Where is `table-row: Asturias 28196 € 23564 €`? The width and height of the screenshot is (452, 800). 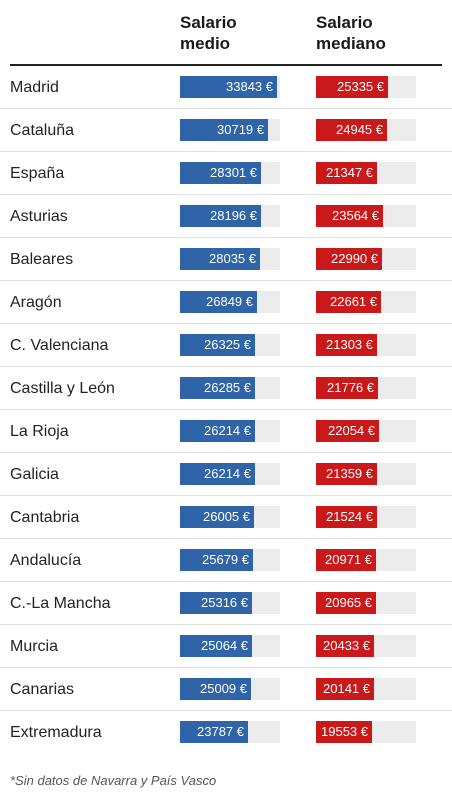
table-row: Asturias 28196 € 23564 € is located at coordinates (226, 216).